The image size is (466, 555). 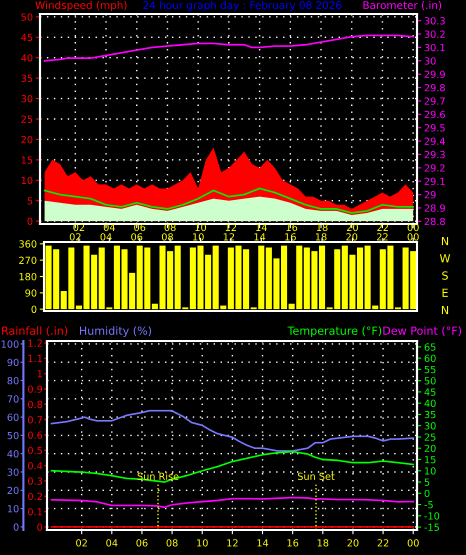 What do you see at coordinates (430, 414) in the screenshot?
I see `y3-tick-label: 35` at bounding box center [430, 414].